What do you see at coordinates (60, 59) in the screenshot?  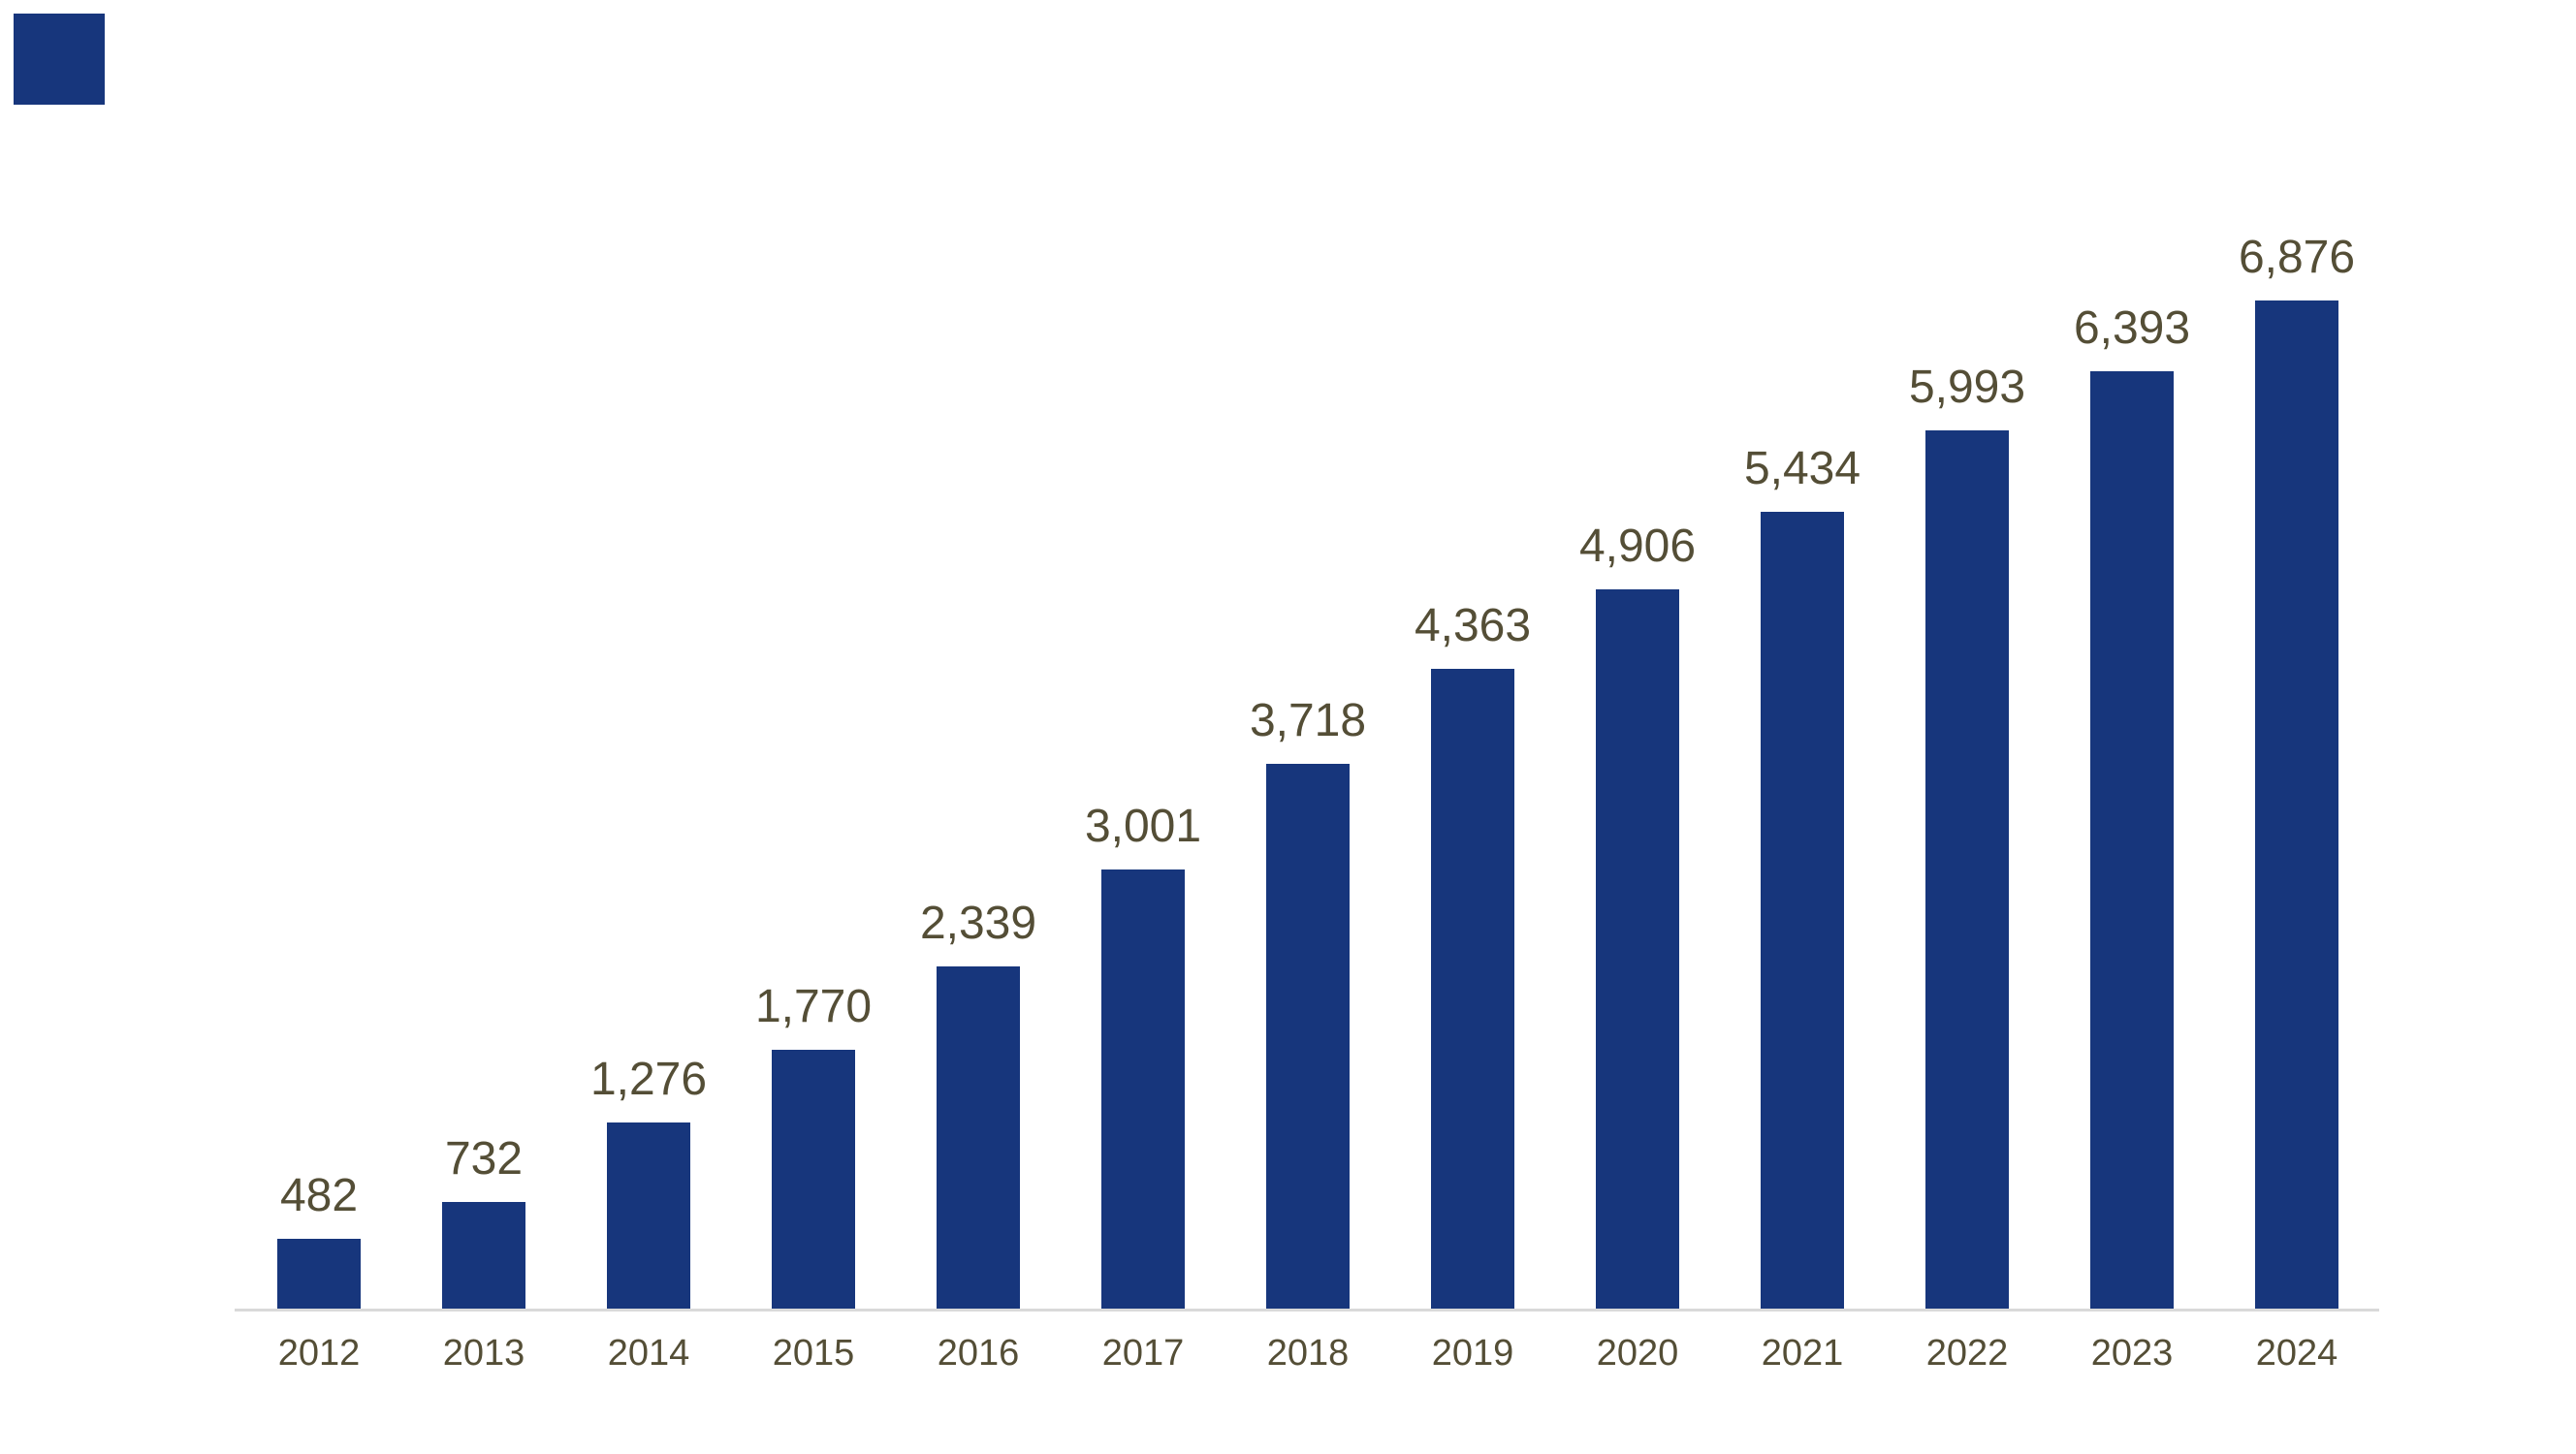 I see `brand-mark-square` at bounding box center [60, 59].